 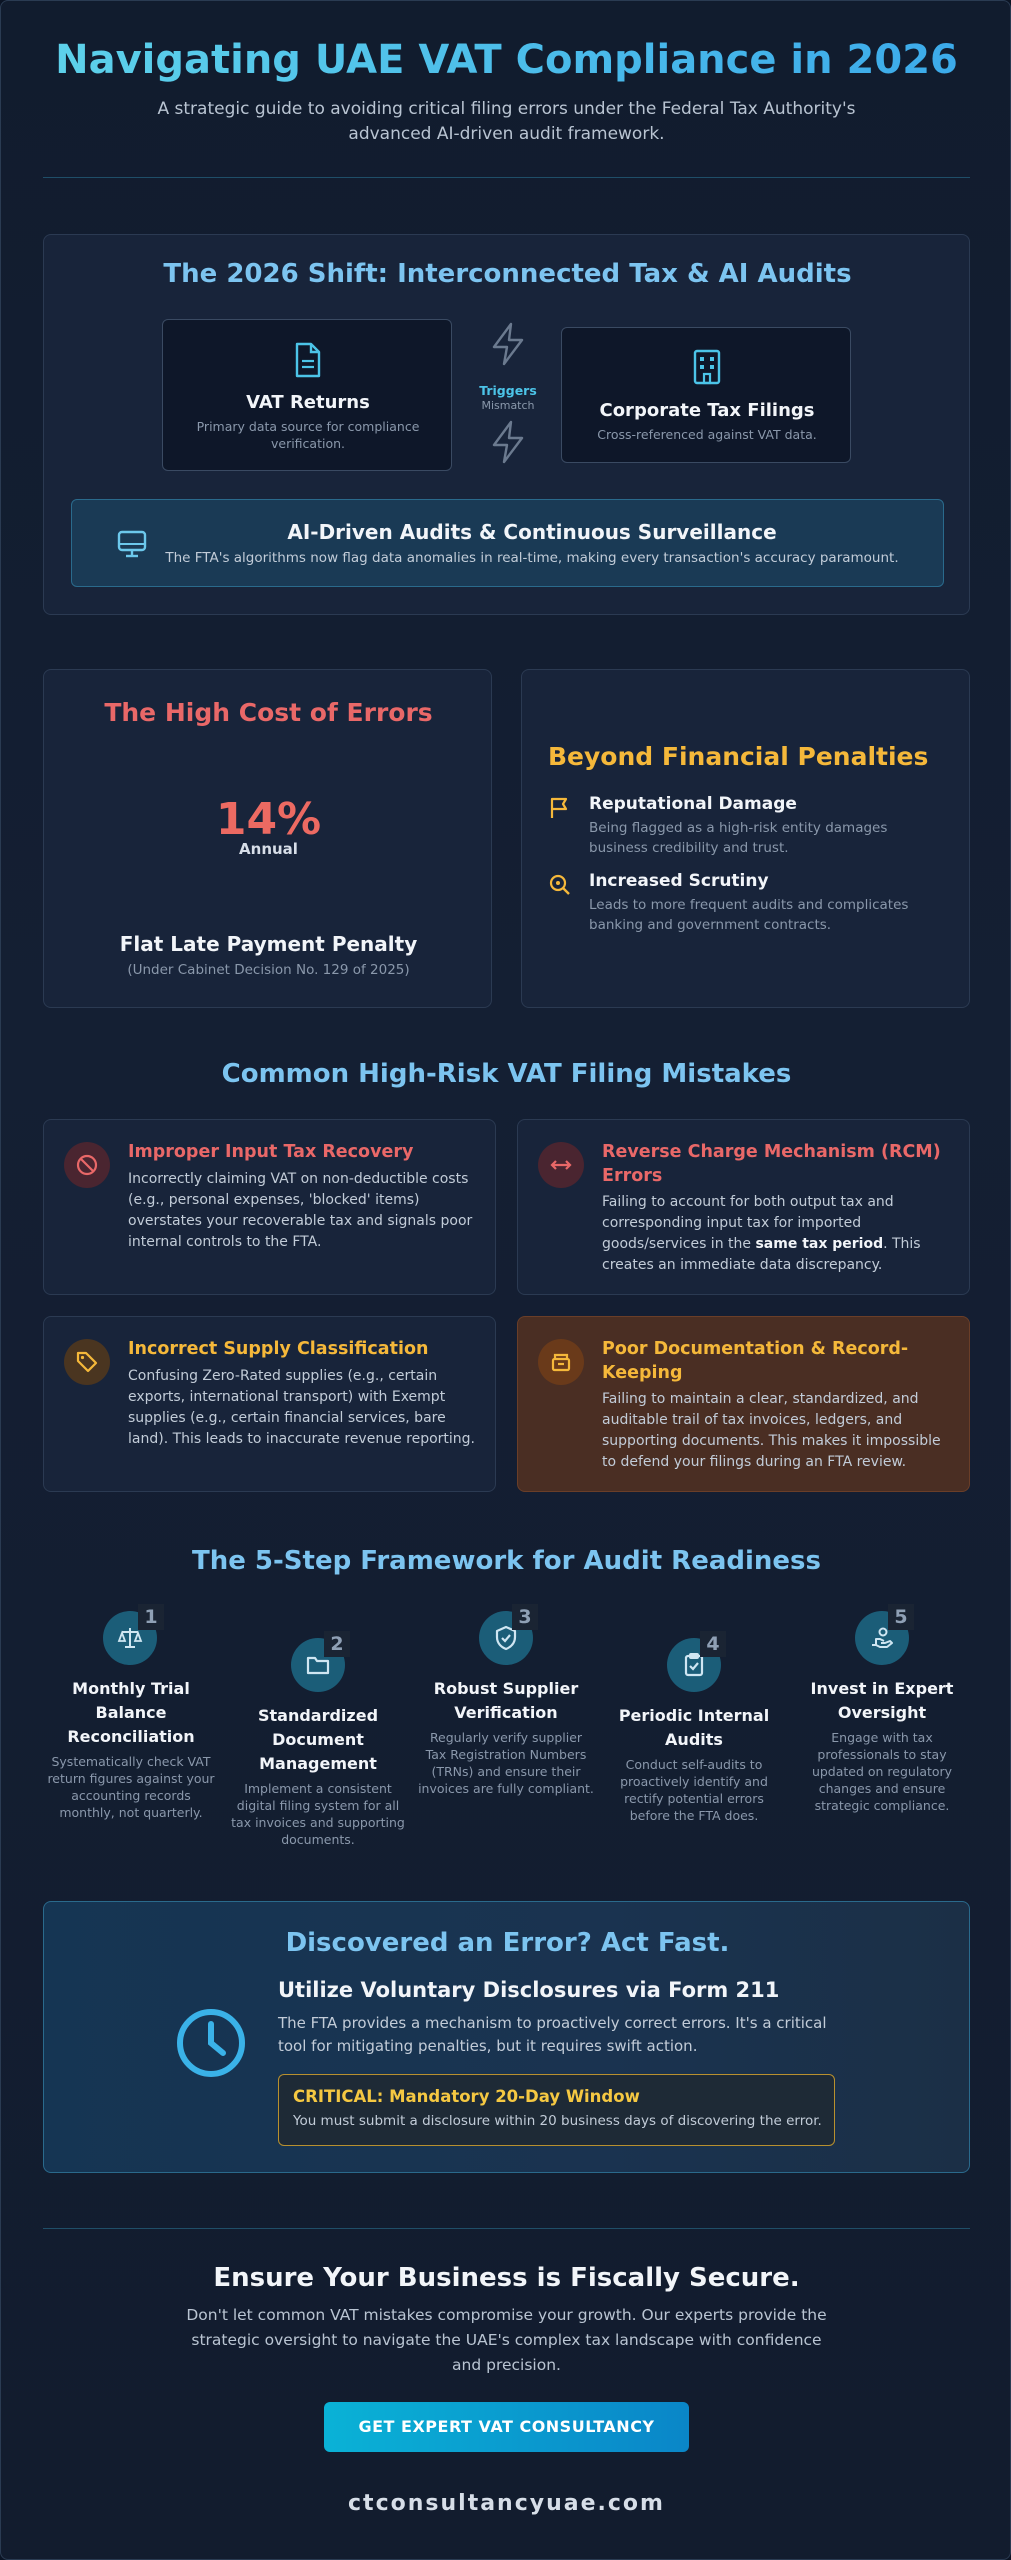 I want to click on critical-title: CRITICAL: Mandatory 20-Day Window, so click(x=466, y=2096).